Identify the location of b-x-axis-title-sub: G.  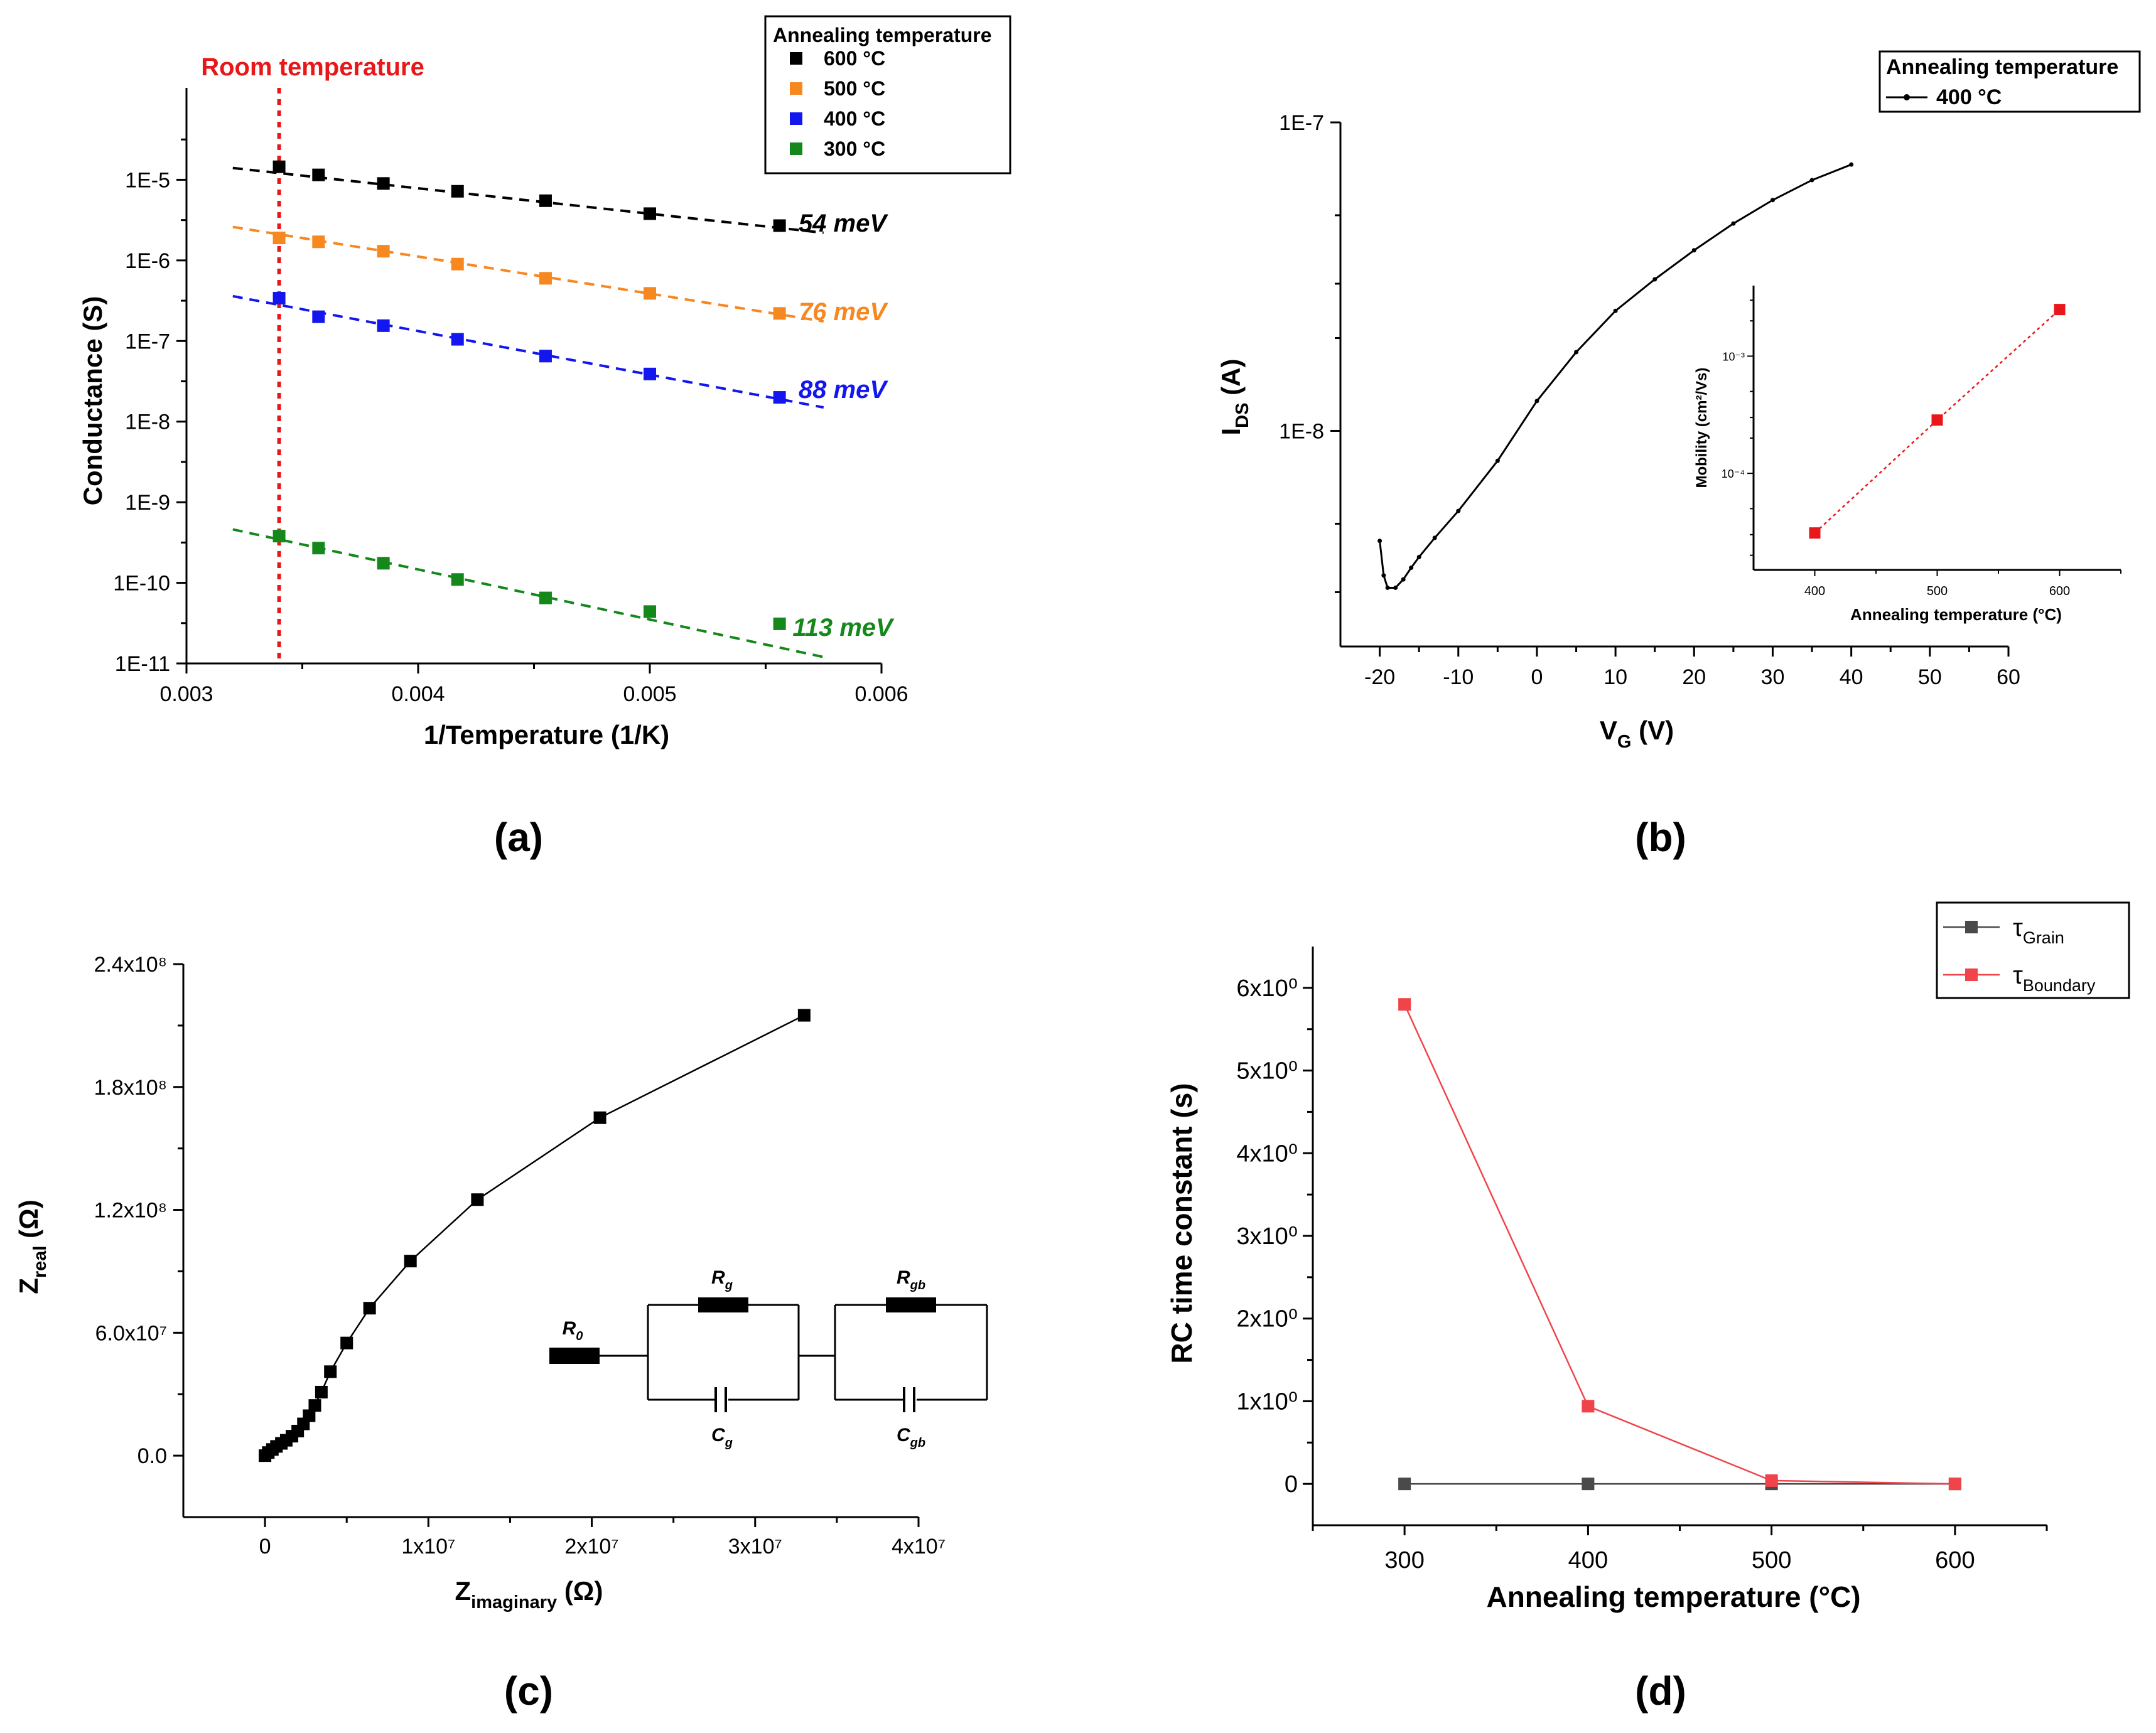
(1625, 742).